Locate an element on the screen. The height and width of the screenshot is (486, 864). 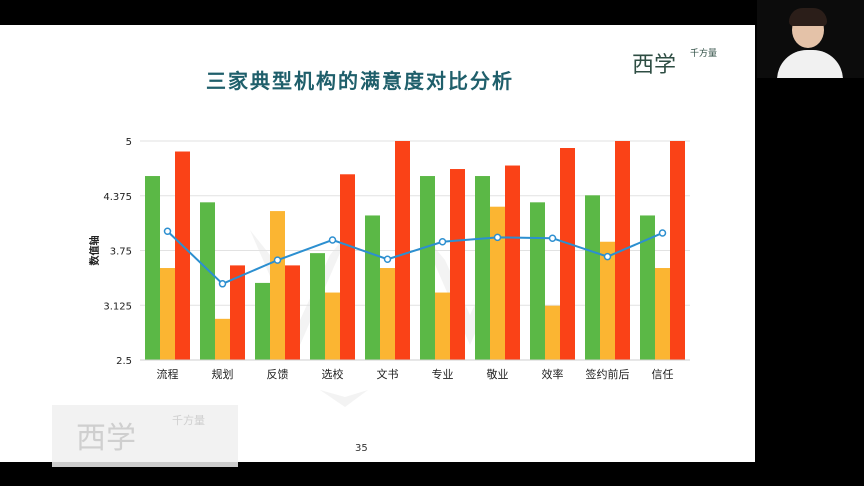
slide-title: 三家典型机构的满意度对比分析 is located at coordinates (360, 81).